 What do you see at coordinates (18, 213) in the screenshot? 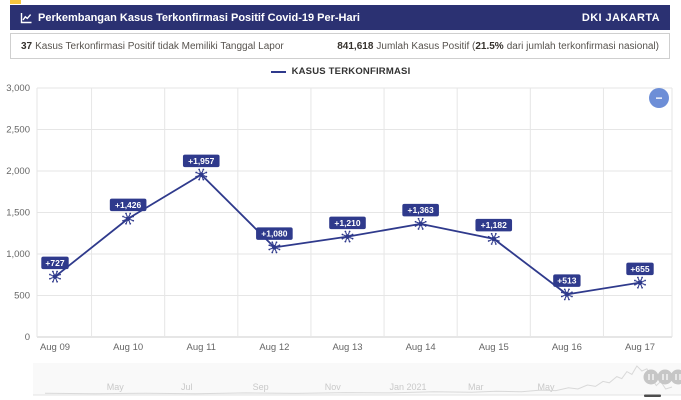
I see `y-tick-label: 1,500` at bounding box center [18, 213].